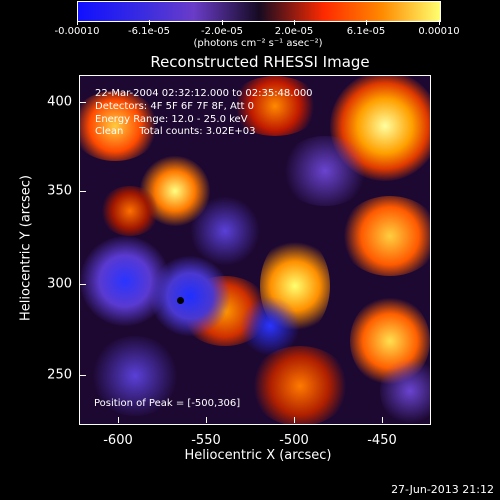  Describe the element at coordinates (26, 248) in the screenshot. I see `y-axis-label: Heliocentric Y (arcsec)` at that location.